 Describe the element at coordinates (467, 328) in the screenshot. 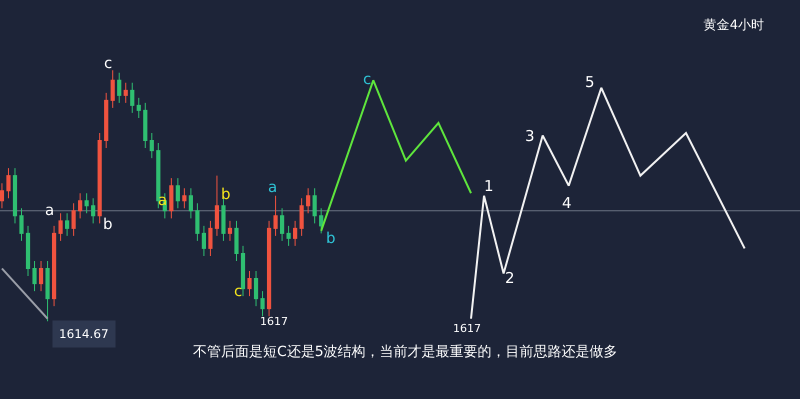

I see `text: 1617` at that location.